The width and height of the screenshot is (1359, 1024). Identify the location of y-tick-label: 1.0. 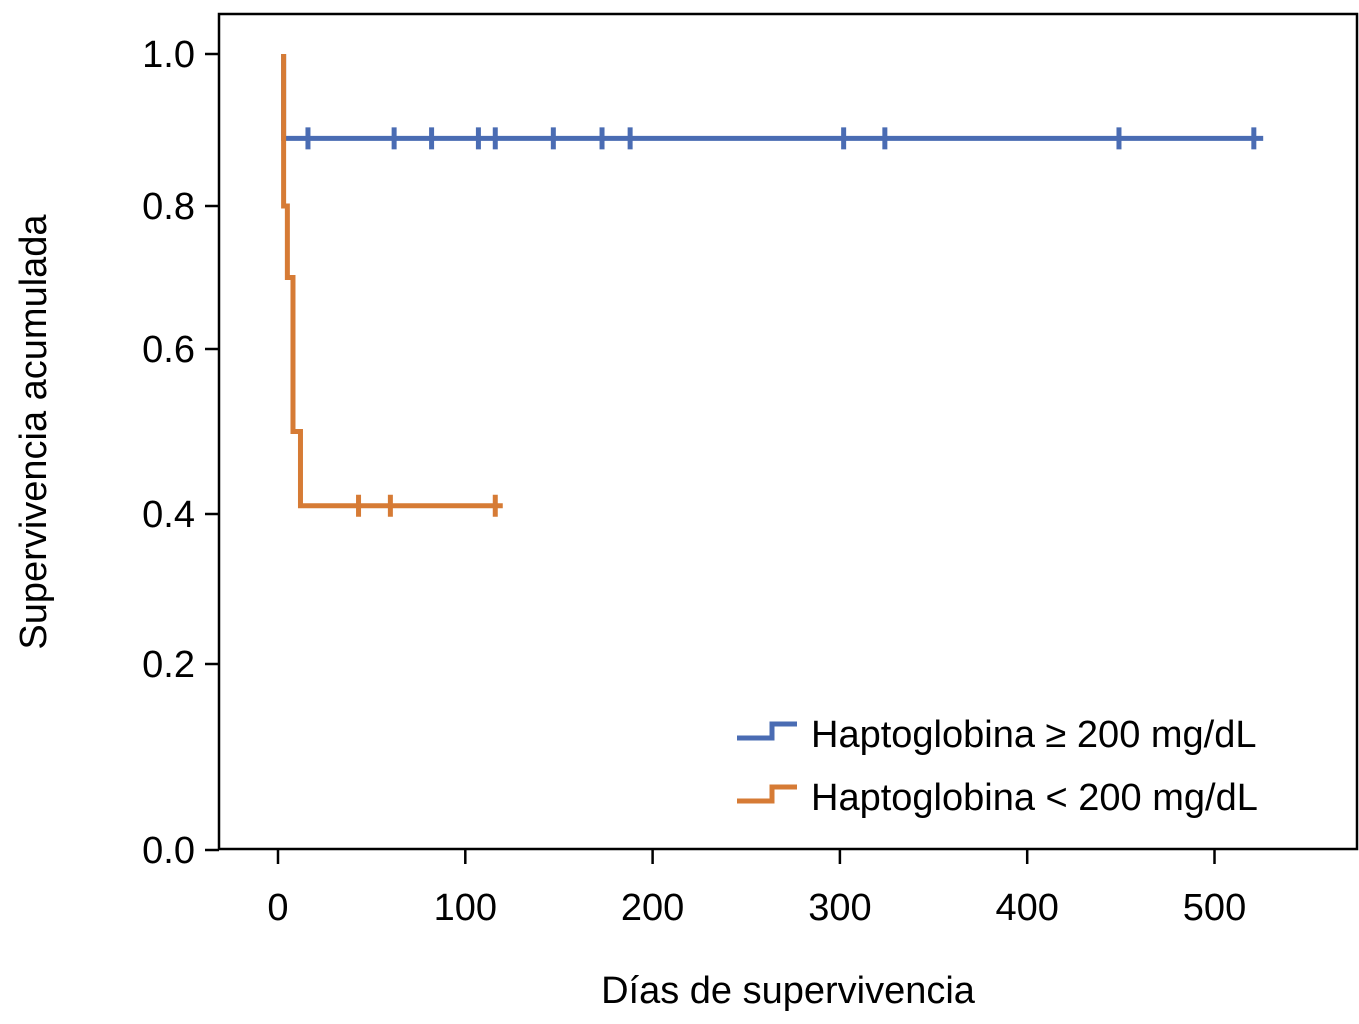
(168, 55).